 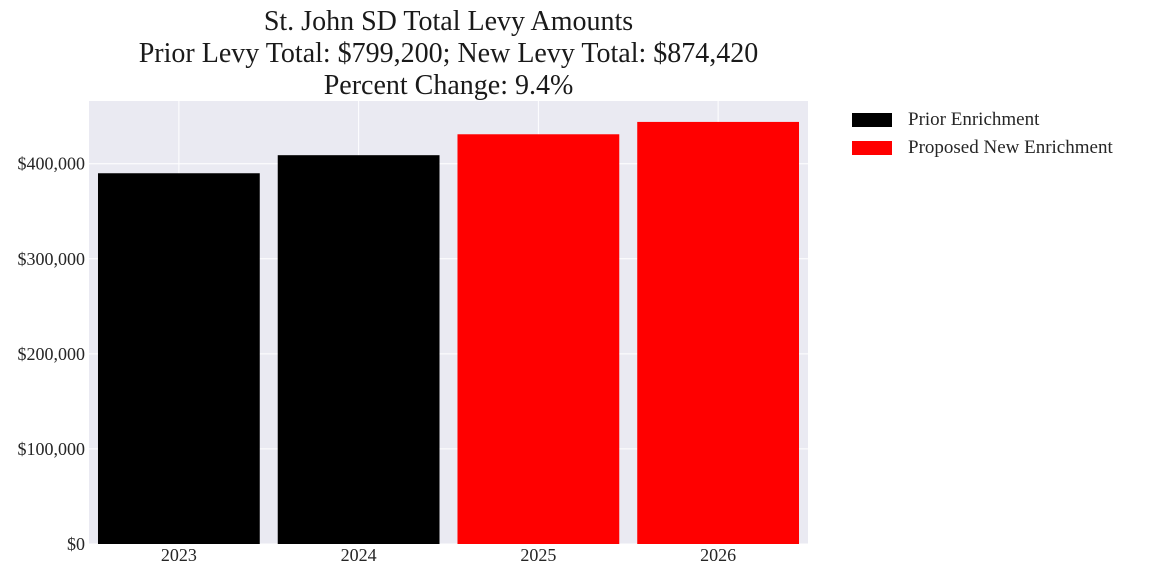 What do you see at coordinates (718, 333) in the screenshot?
I see `bar-2026` at bounding box center [718, 333].